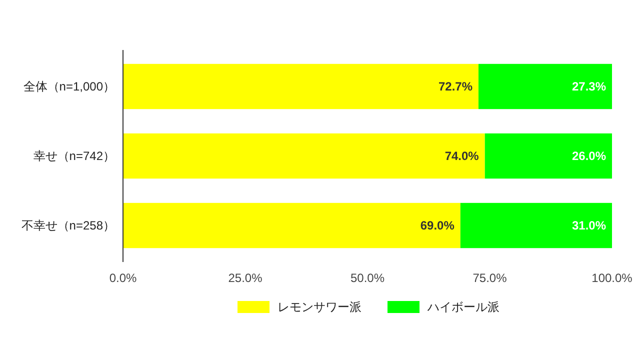 This screenshot has width=640, height=360. What do you see at coordinates (74, 156) in the screenshot?
I see `y-tick-label: 幸せ（n=742）` at bounding box center [74, 156].